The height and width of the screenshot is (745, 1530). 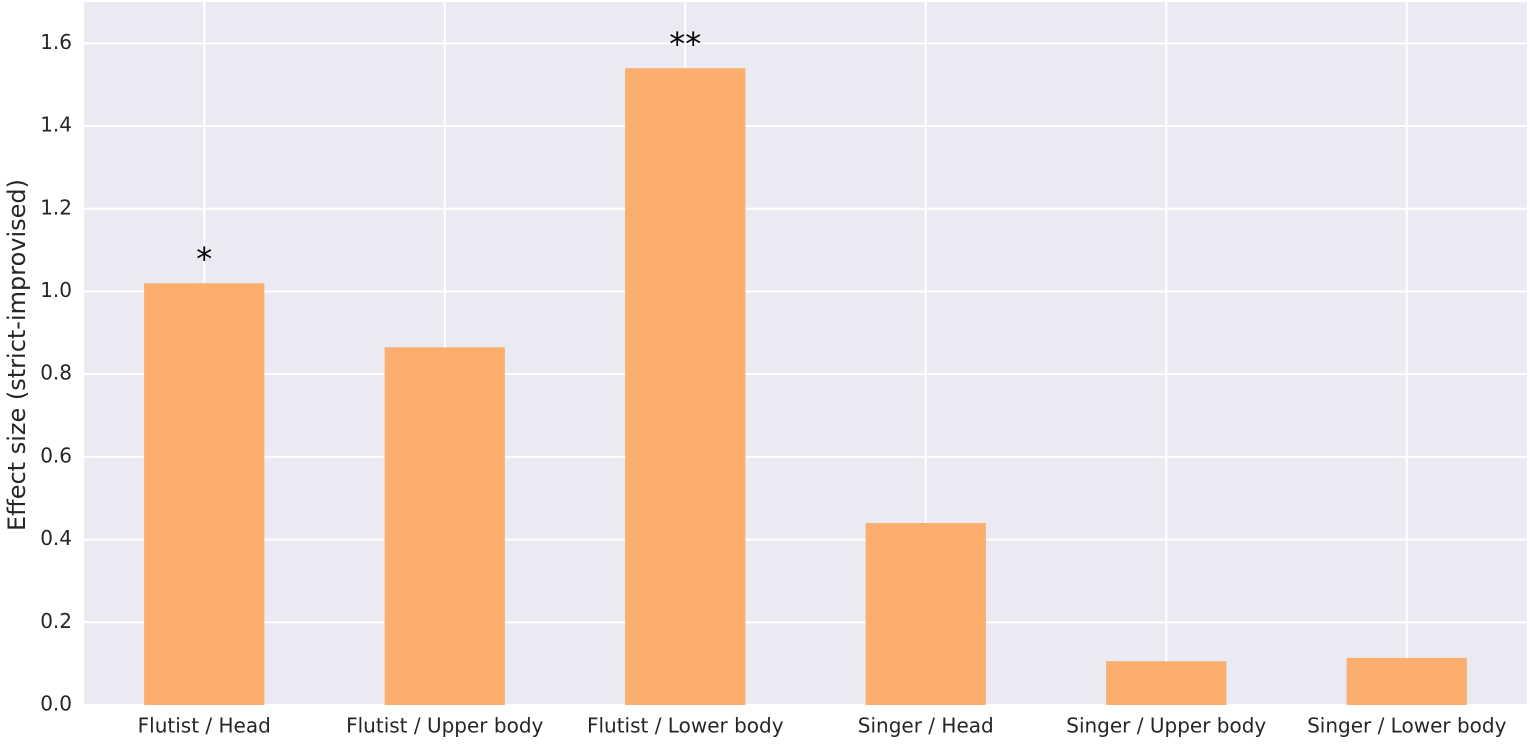 I want to click on x-tick-label: Singer / Lower body, so click(x=1407, y=726).